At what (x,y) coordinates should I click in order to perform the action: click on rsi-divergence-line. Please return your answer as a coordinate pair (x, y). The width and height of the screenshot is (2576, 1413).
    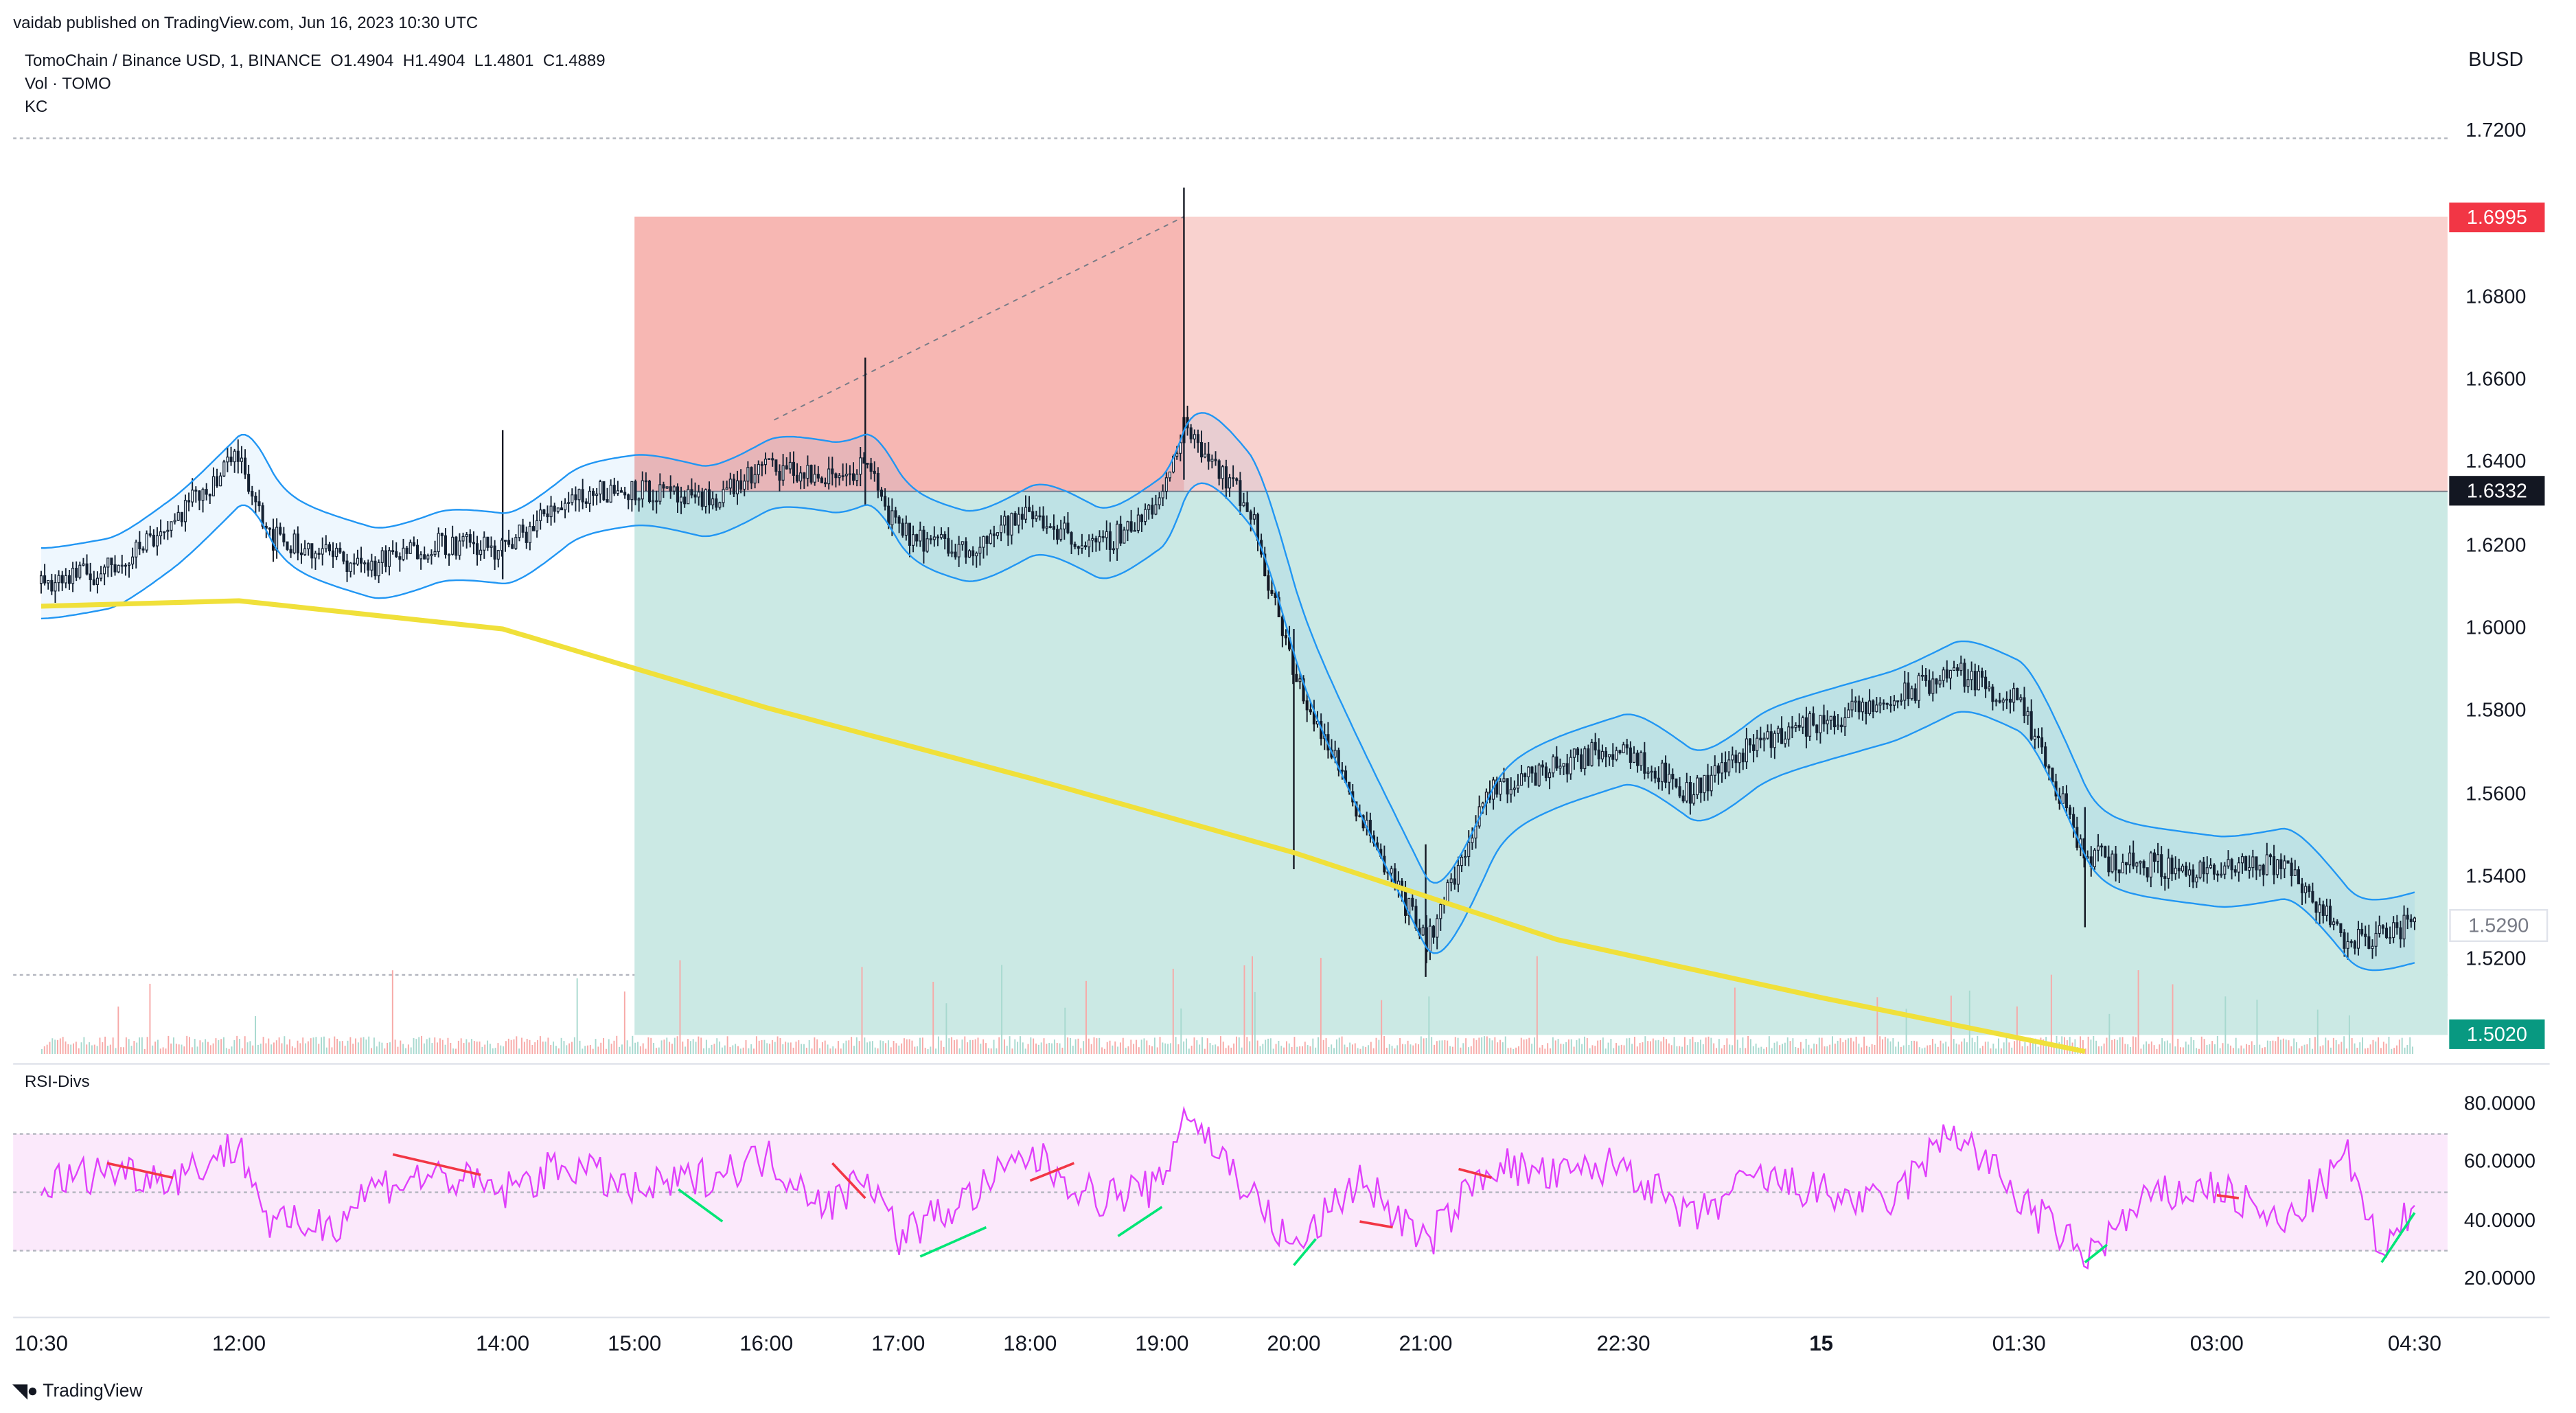
    Looking at the image, I should click on (1140, 1221).